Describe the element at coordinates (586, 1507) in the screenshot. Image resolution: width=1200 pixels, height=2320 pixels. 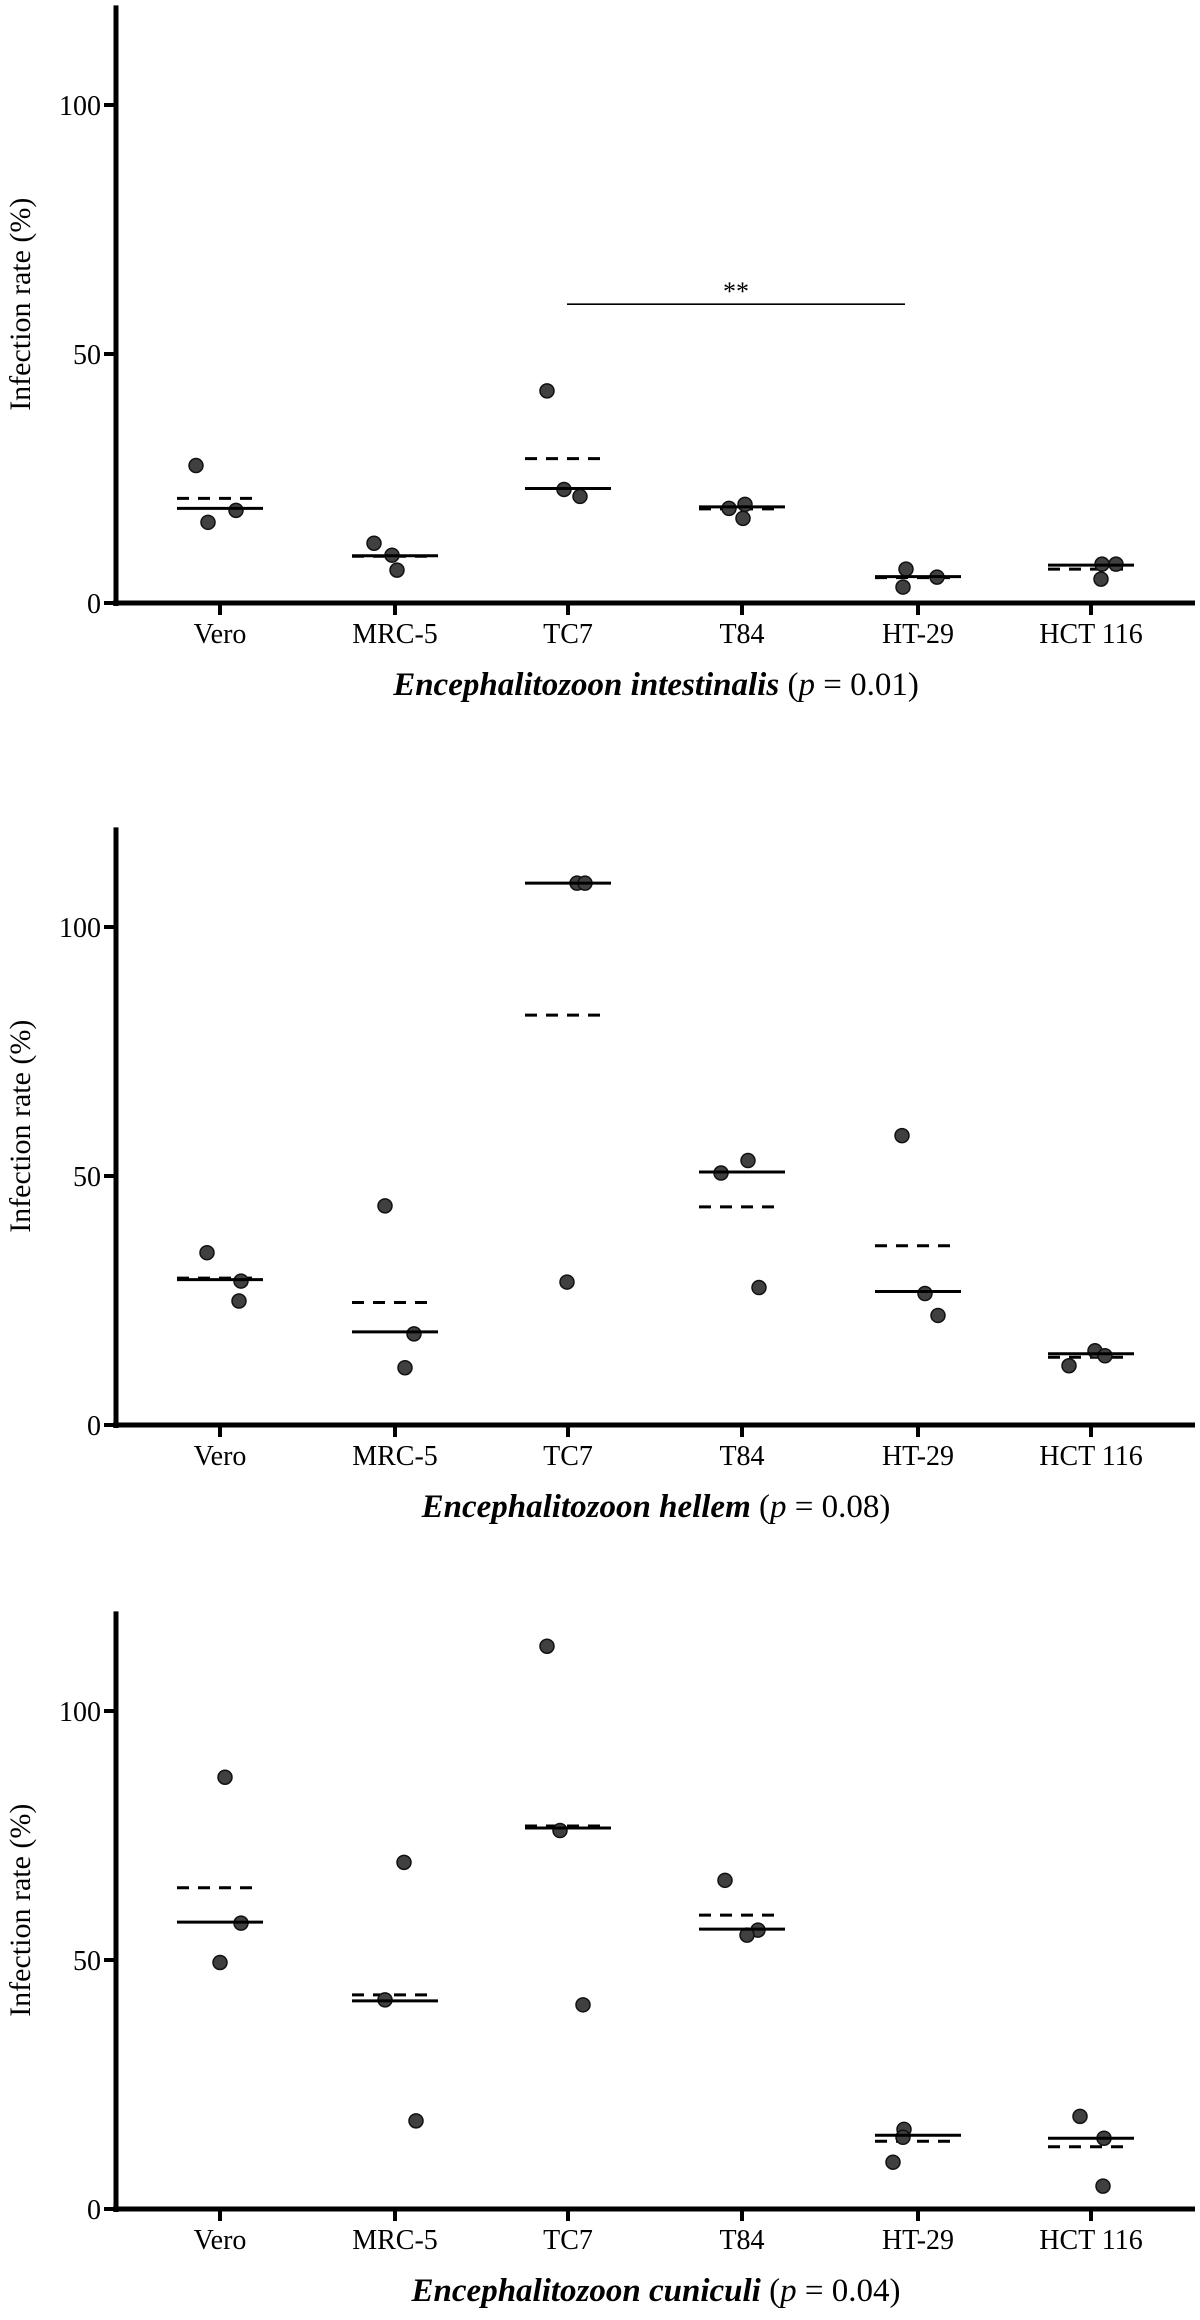
I see `species-name: Encephalitozoon hellem` at that location.